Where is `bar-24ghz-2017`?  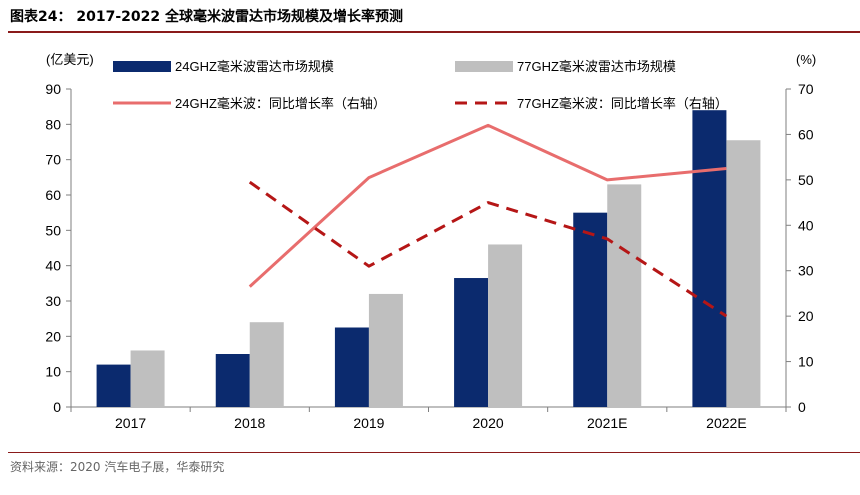 bar-24ghz-2017 is located at coordinates (113, 385).